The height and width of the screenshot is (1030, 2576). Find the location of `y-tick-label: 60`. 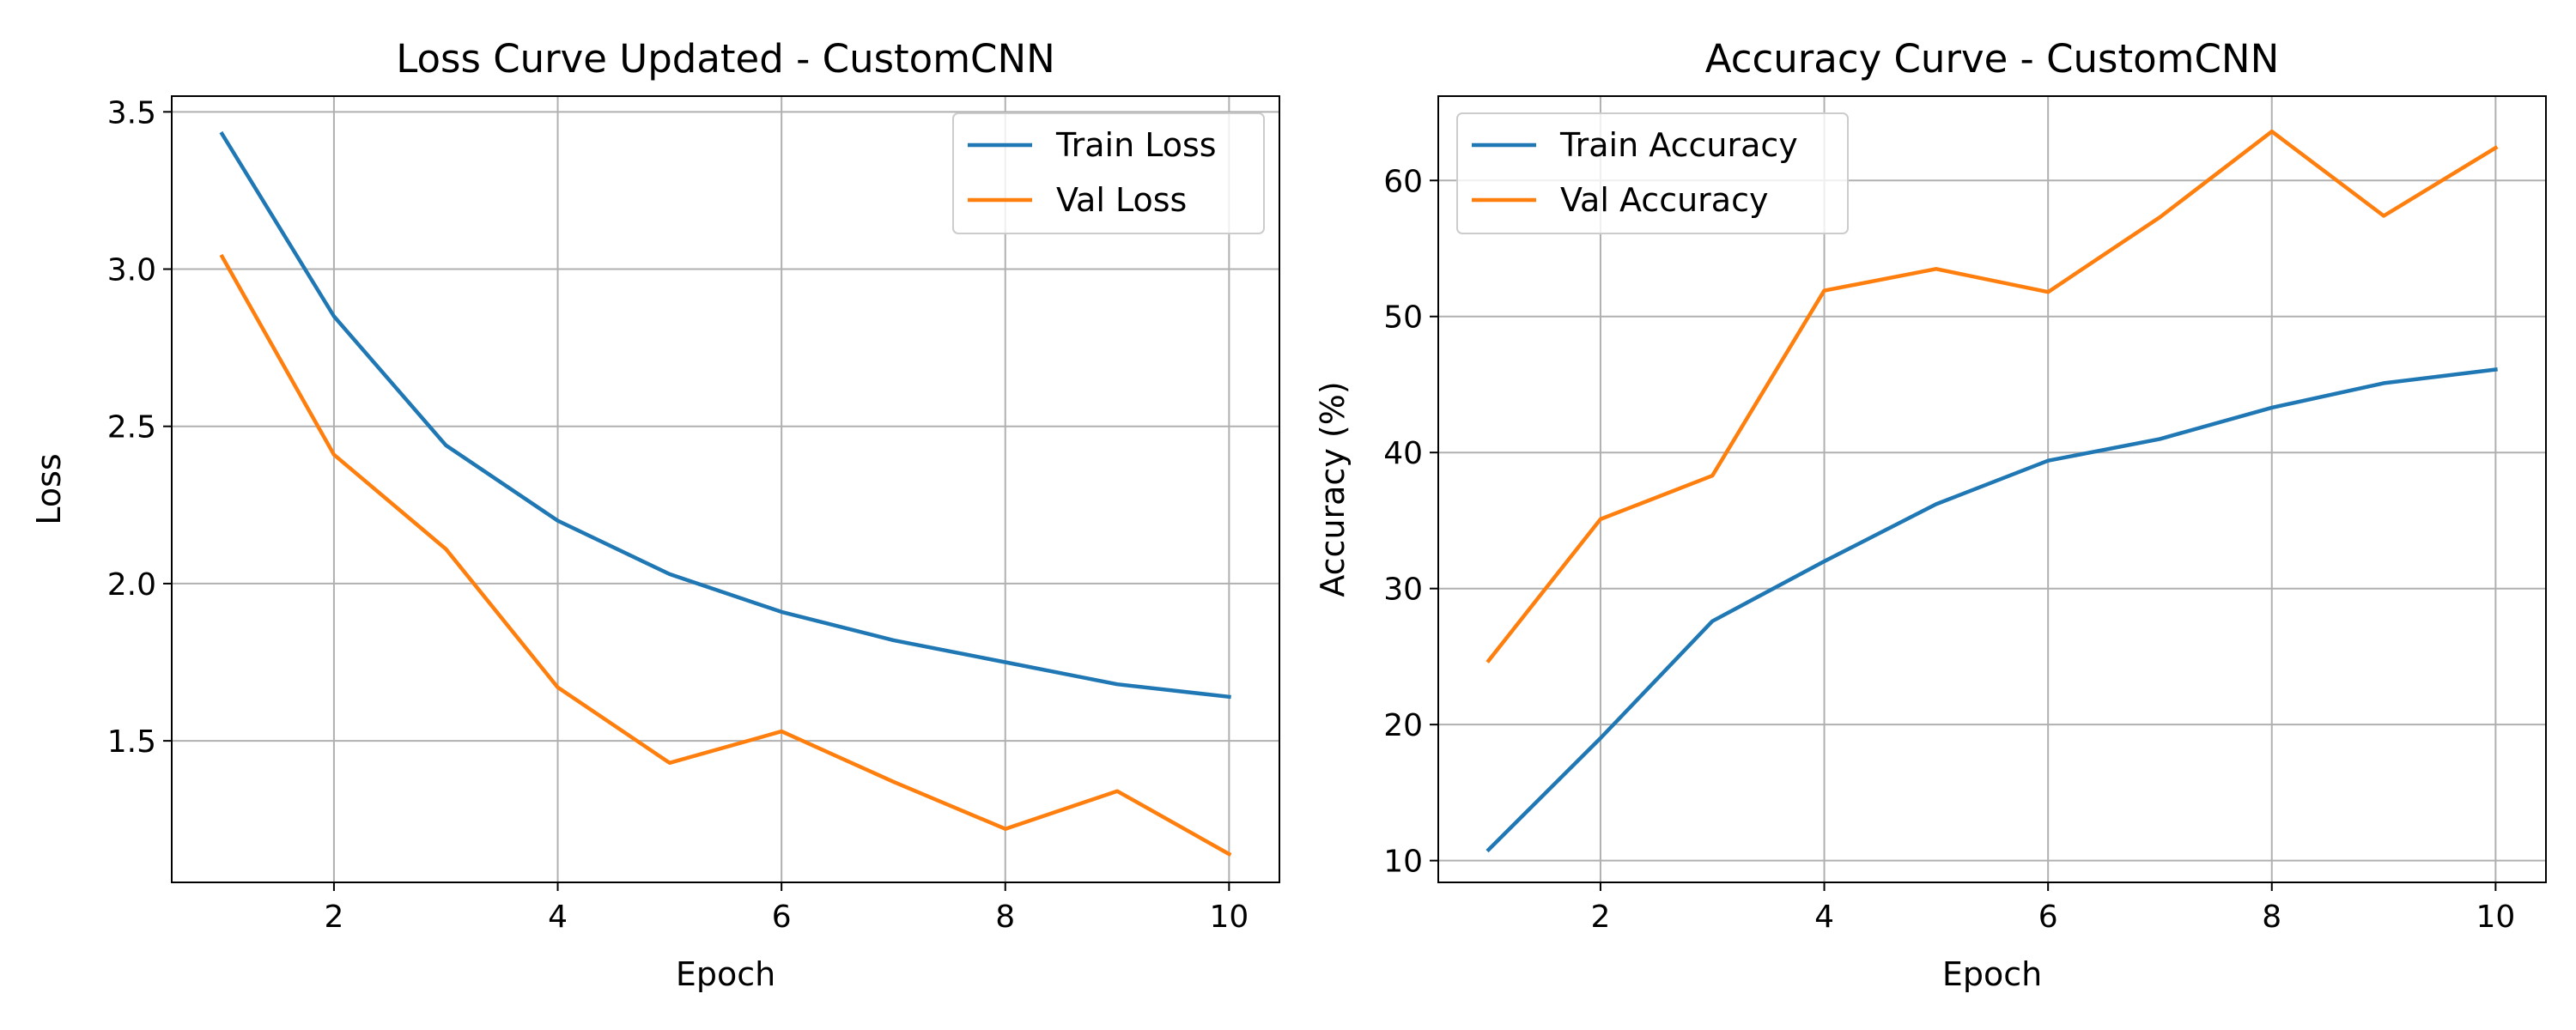

y-tick-label: 60 is located at coordinates (1403, 181).